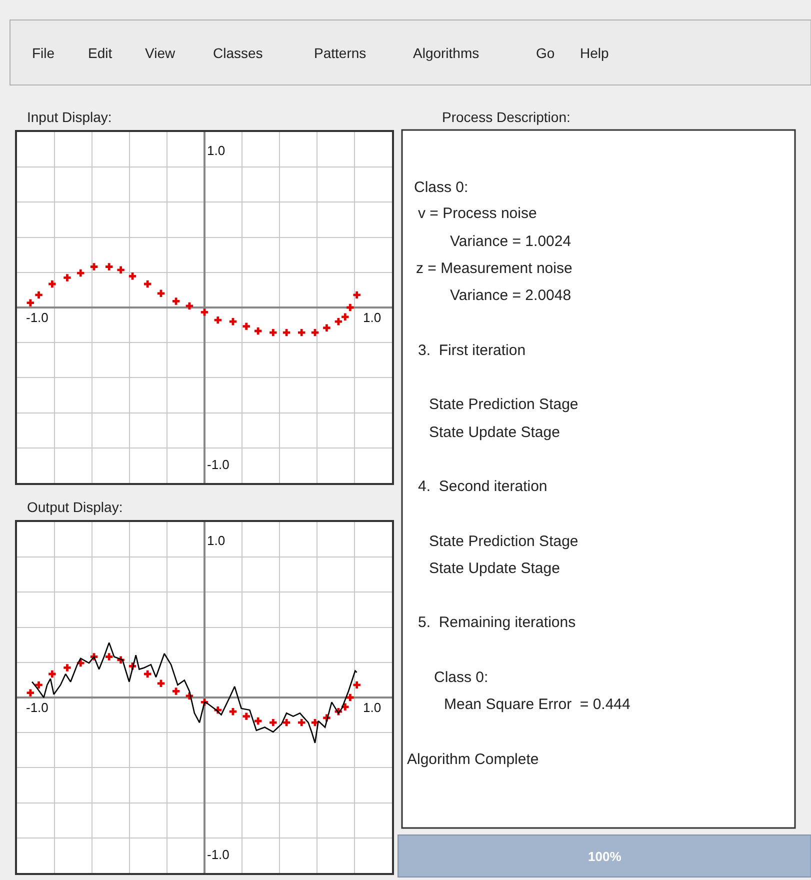 This screenshot has width=811, height=880. What do you see at coordinates (537, 704) in the screenshot?
I see `text: Mean Square Error = 0.444` at bounding box center [537, 704].